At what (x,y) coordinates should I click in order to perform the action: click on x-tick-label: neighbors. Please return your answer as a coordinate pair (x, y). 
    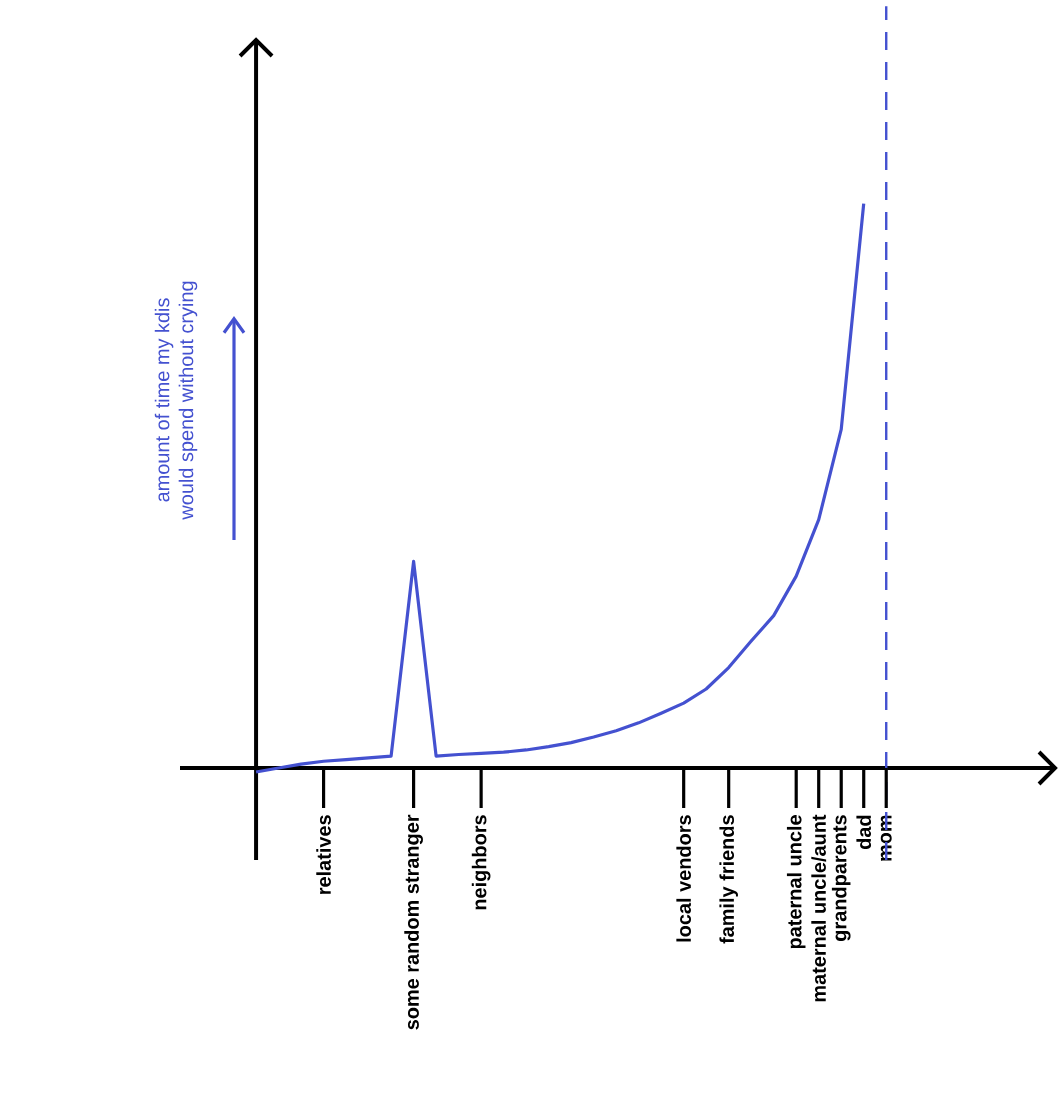
    Looking at the image, I should click on (481, 862).